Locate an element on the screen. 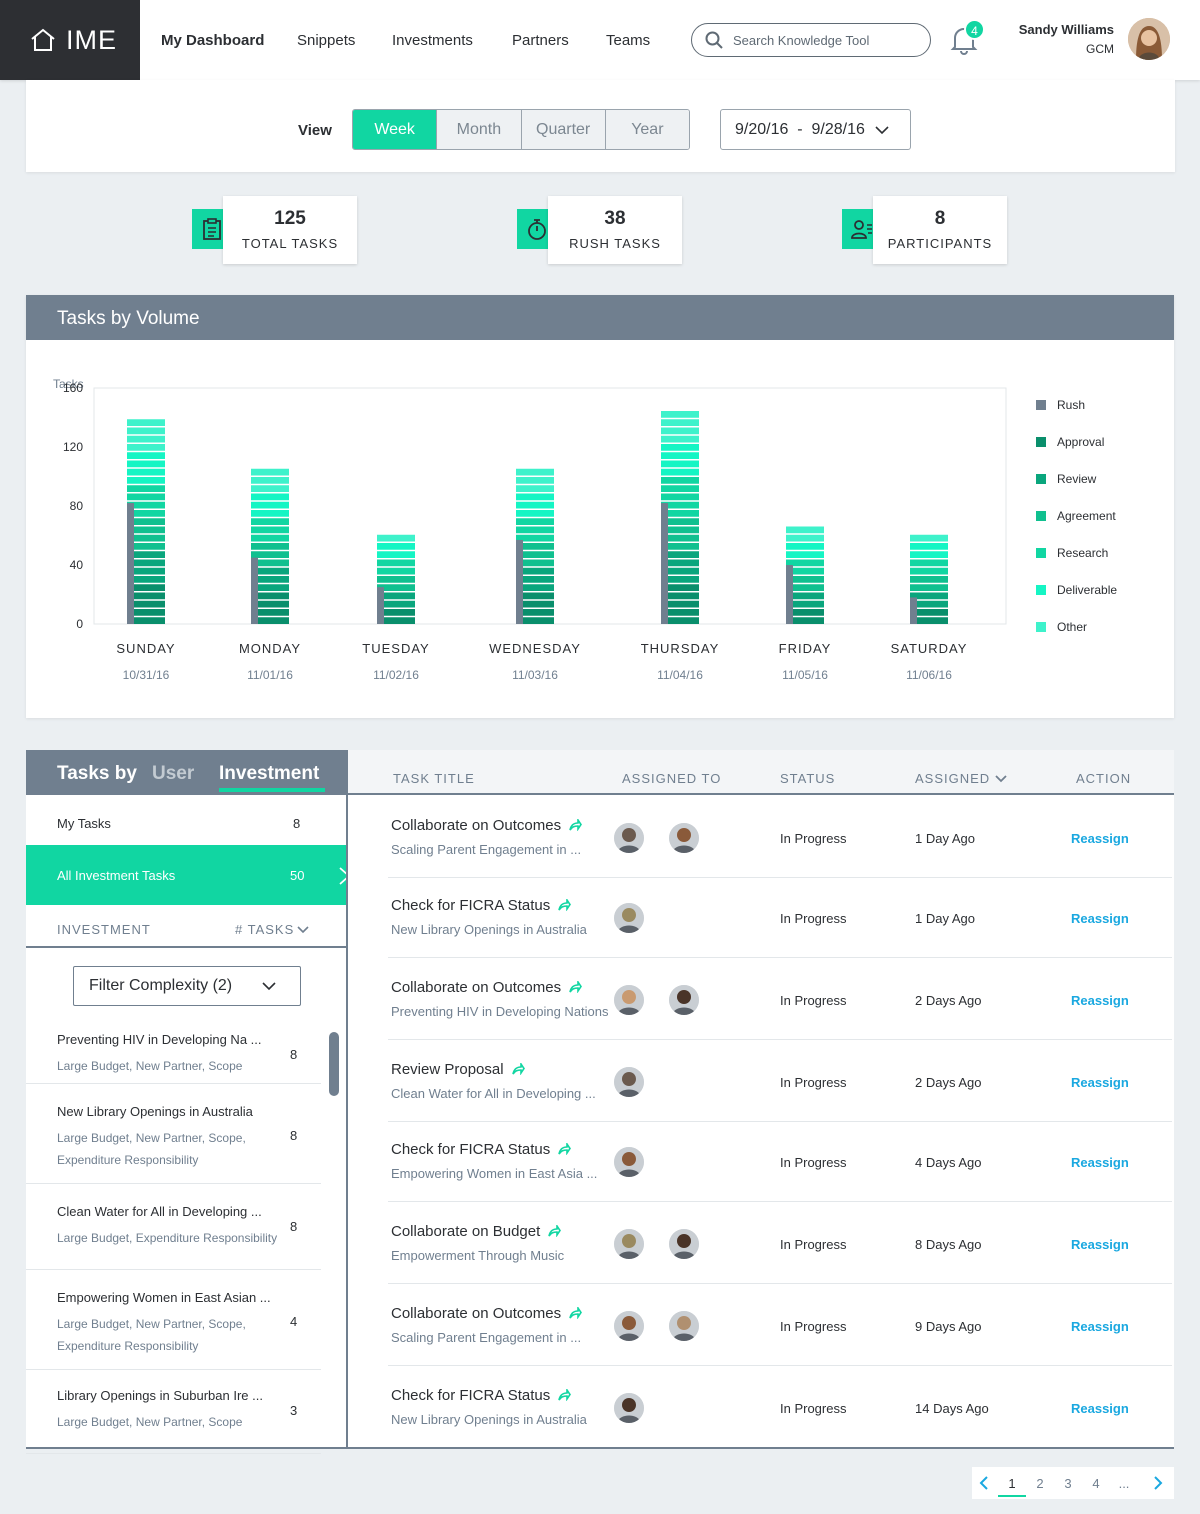  page-1: 1 is located at coordinates (1012, 1486).